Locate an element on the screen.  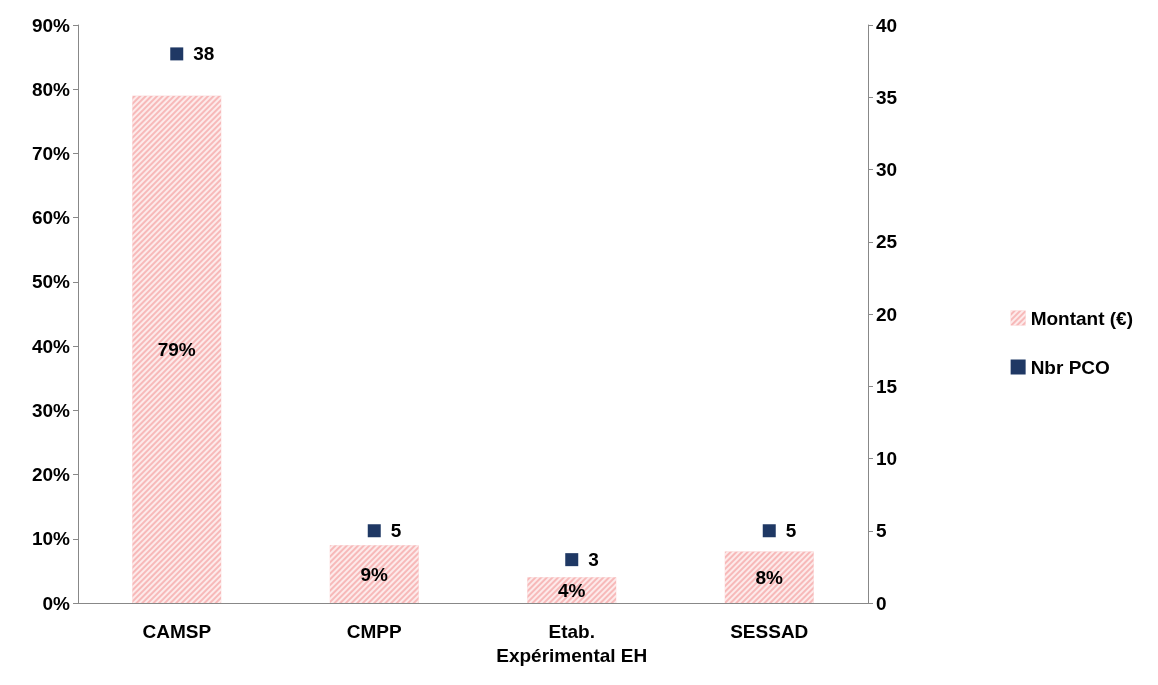
y-tick-label: 30% is located at coordinates (51, 410).